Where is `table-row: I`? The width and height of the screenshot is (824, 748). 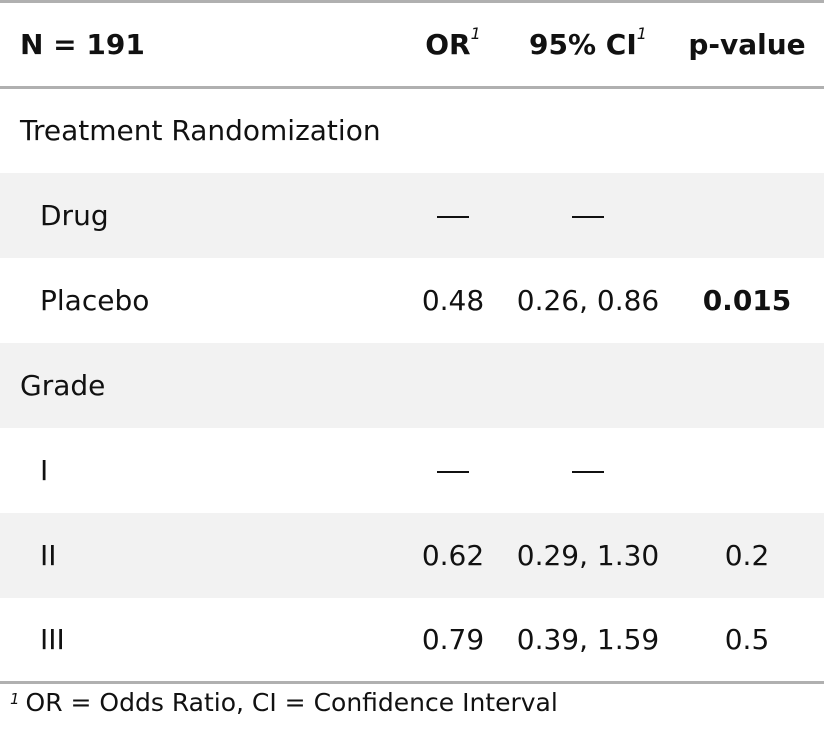 table-row: I is located at coordinates (412, 470).